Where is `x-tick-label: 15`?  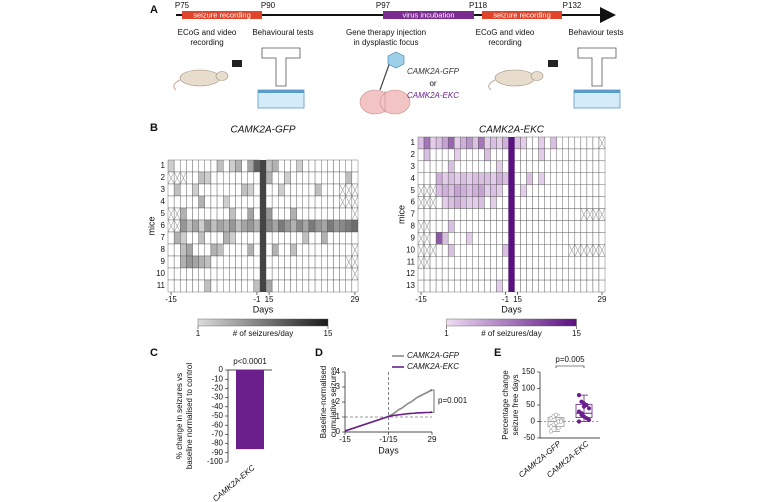
x-tick-label: 15 is located at coordinates (517, 299).